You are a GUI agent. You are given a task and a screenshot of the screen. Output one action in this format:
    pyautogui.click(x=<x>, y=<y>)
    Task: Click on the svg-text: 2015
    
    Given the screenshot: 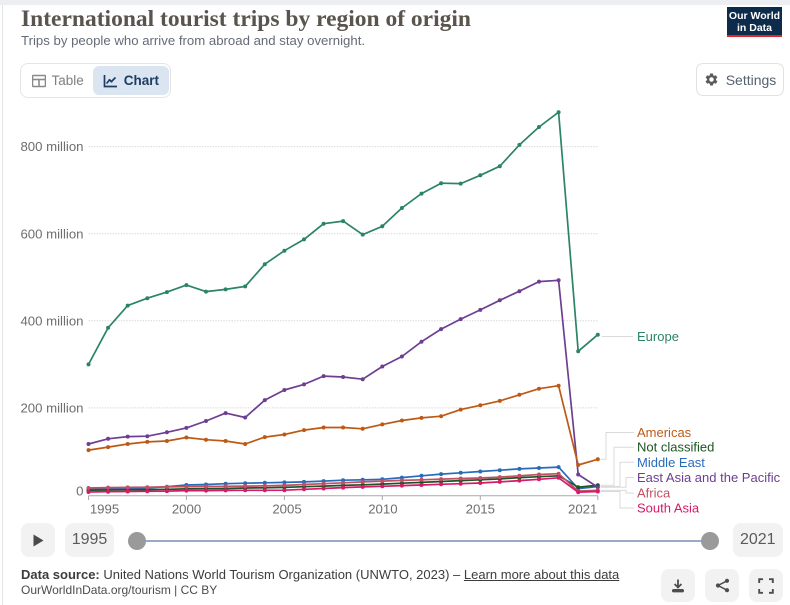 What is the action you would take?
    pyautogui.click(x=480, y=509)
    